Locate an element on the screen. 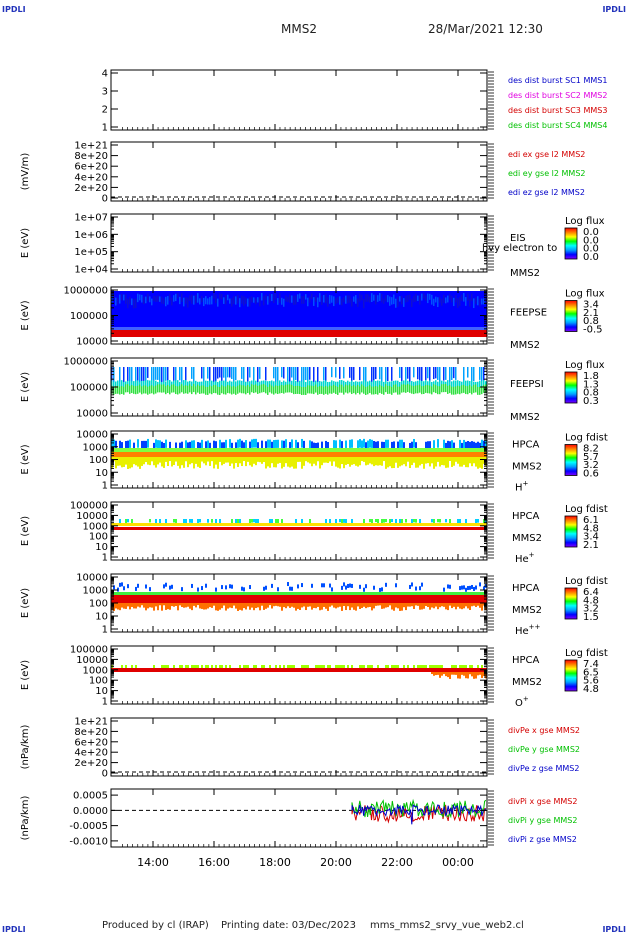 This screenshot has height=934, width=630. hpca_h-ytick-label: 1 is located at coordinates (105, 486).